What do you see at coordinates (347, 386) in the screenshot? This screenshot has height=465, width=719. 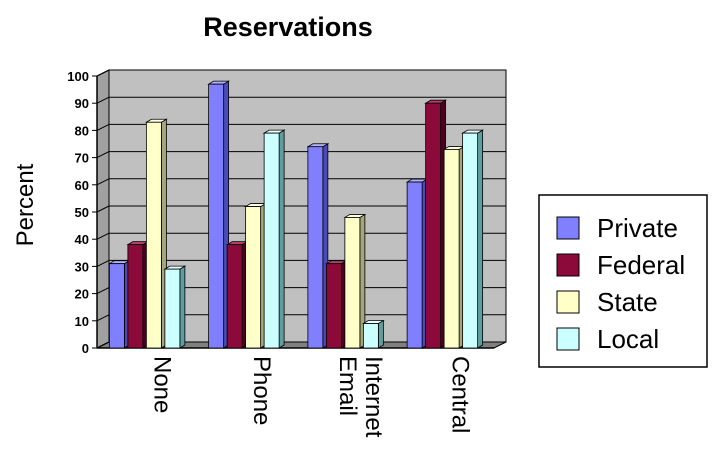 I see `x-category-label: Email` at bounding box center [347, 386].